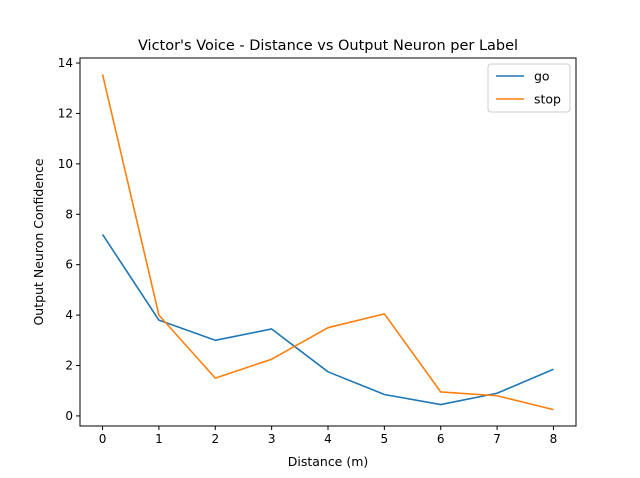  Describe the element at coordinates (441, 439) in the screenshot. I see `x-tick-label: 6` at that location.